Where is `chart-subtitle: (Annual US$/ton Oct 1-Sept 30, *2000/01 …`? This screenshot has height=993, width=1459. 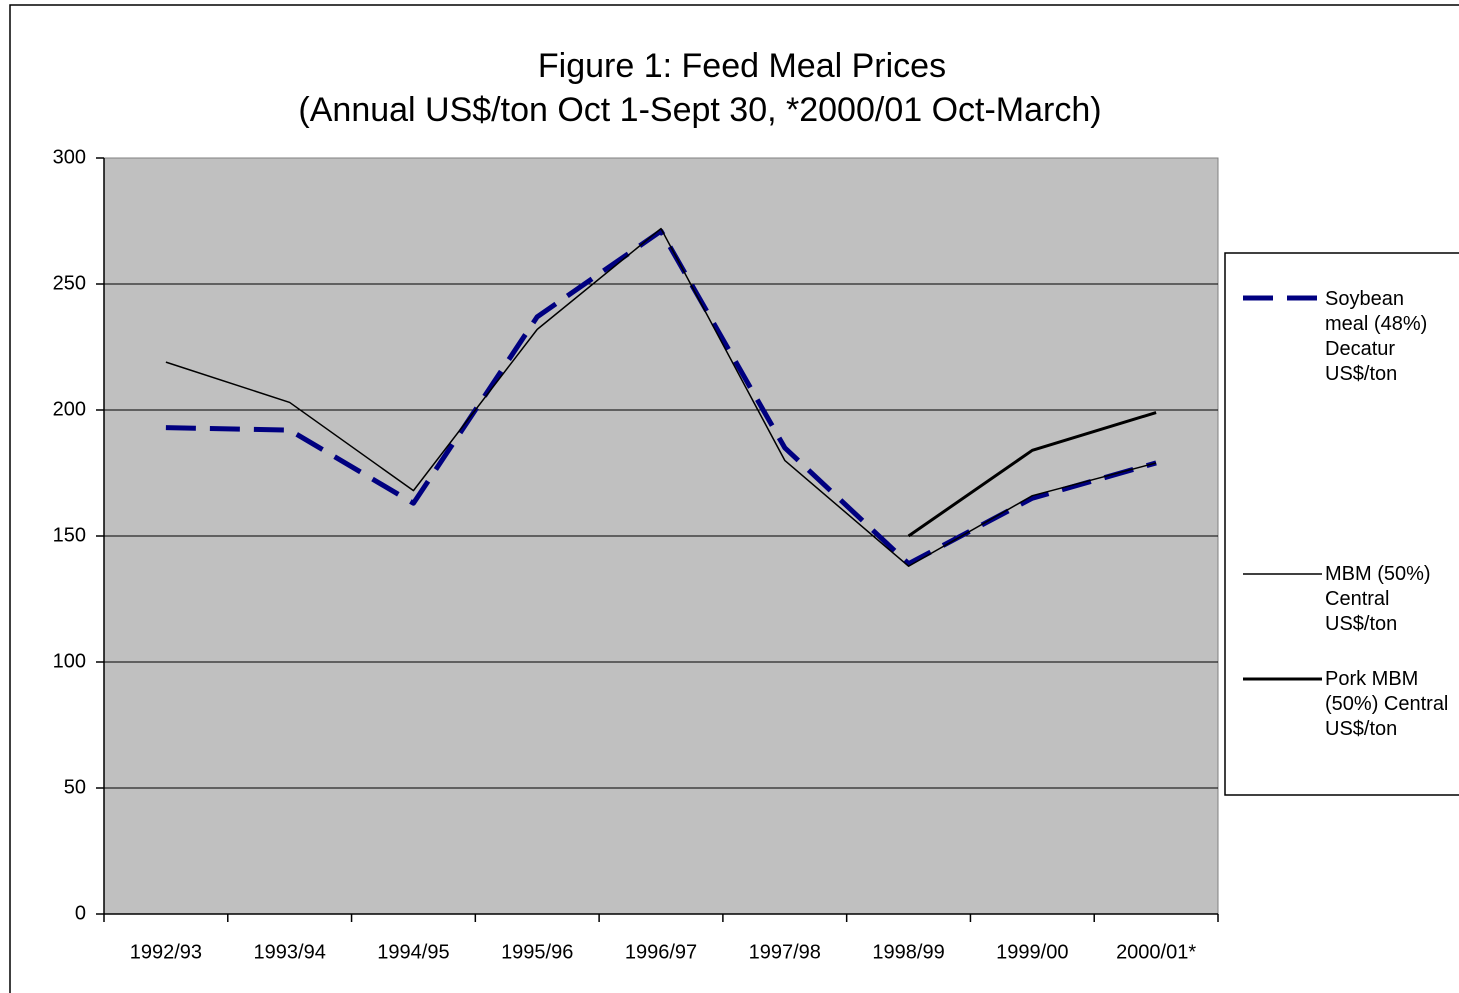
chart-subtitle: (Annual US$/ton Oct 1-Sept 30, *2000/01 … is located at coordinates (699, 110).